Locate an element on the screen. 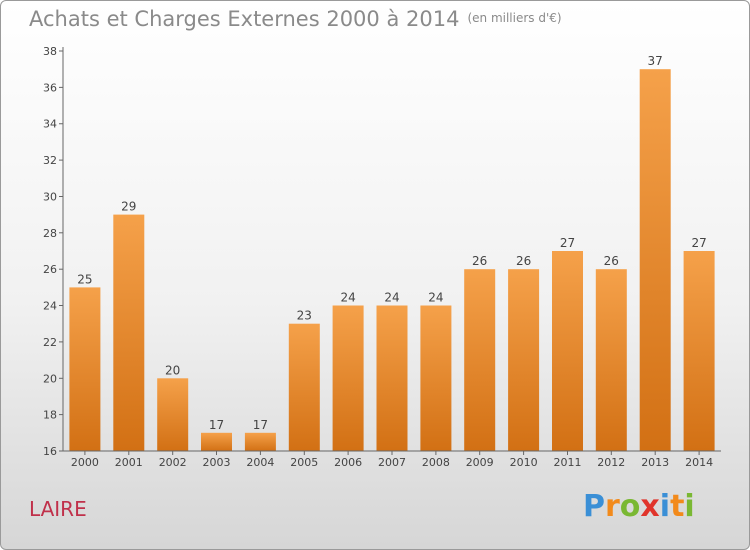 The image size is (750, 550). bar-2005 is located at coordinates (304, 387).